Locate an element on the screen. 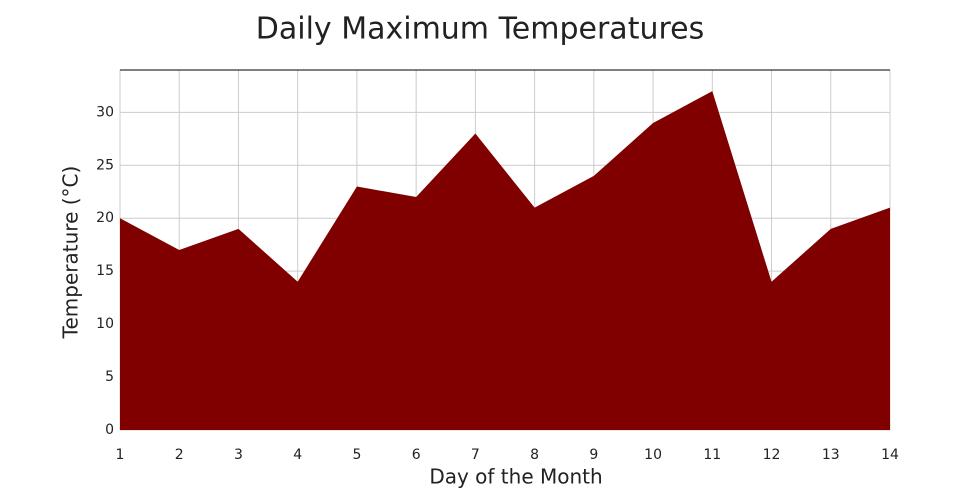 This screenshot has width=960, height=500. x-tick-label: 12 is located at coordinates (772, 455).